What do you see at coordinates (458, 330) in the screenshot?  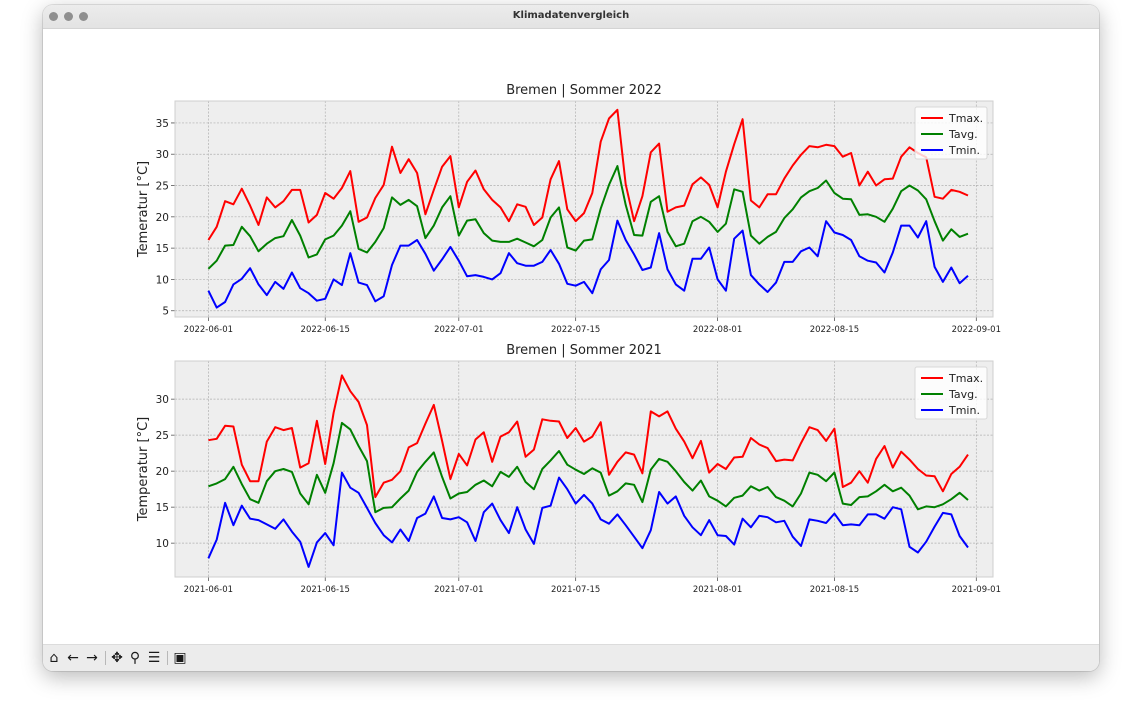 I see `x-tick-label: 2022-07-01` at bounding box center [458, 330].